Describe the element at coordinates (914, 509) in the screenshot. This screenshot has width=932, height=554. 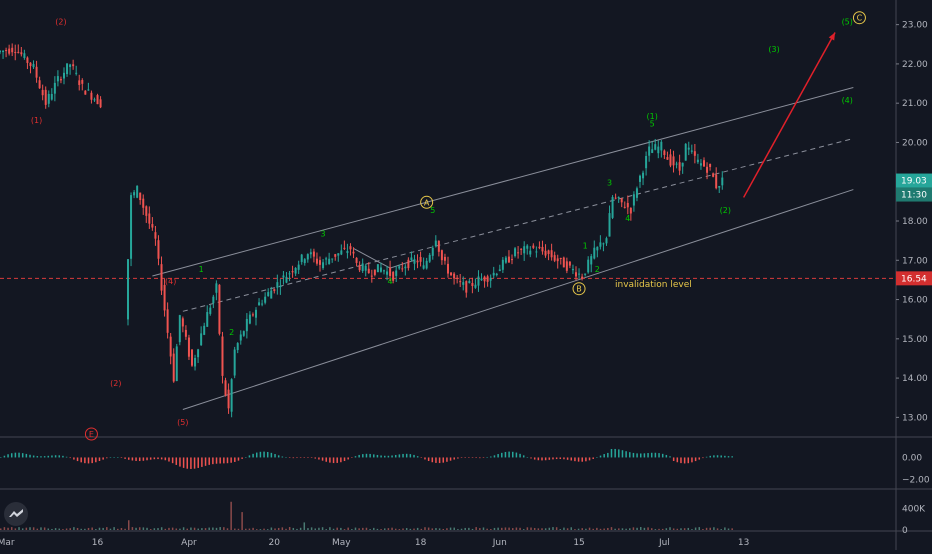
I see `volume-tick-label: 400K` at that location.